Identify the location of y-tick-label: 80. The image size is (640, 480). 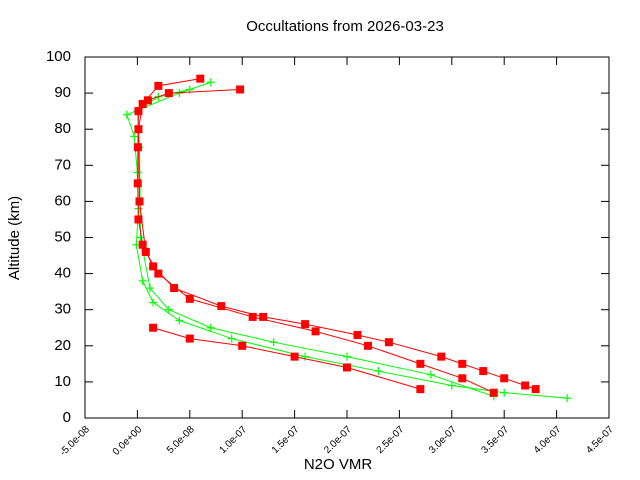
(62, 128).